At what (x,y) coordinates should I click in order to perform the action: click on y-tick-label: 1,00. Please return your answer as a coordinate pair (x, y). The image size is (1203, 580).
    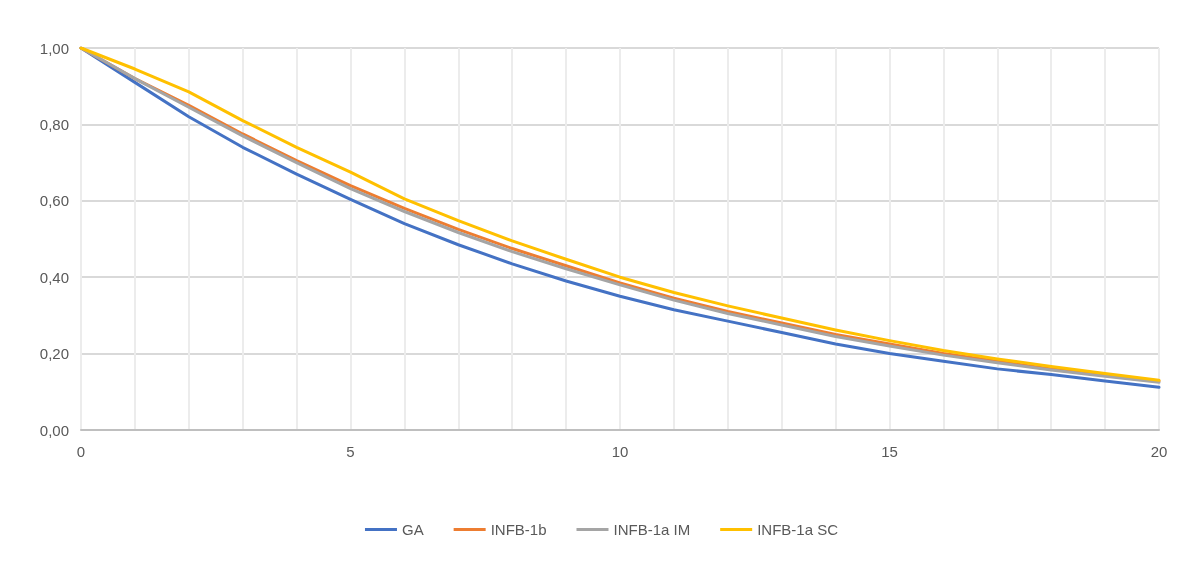
    Looking at the image, I should click on (54, 48).